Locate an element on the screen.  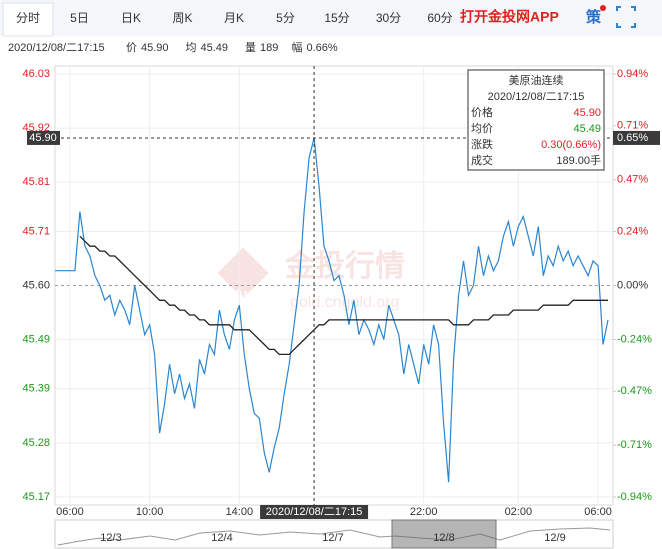
tab: 月K is located at coordinates (234, 18).